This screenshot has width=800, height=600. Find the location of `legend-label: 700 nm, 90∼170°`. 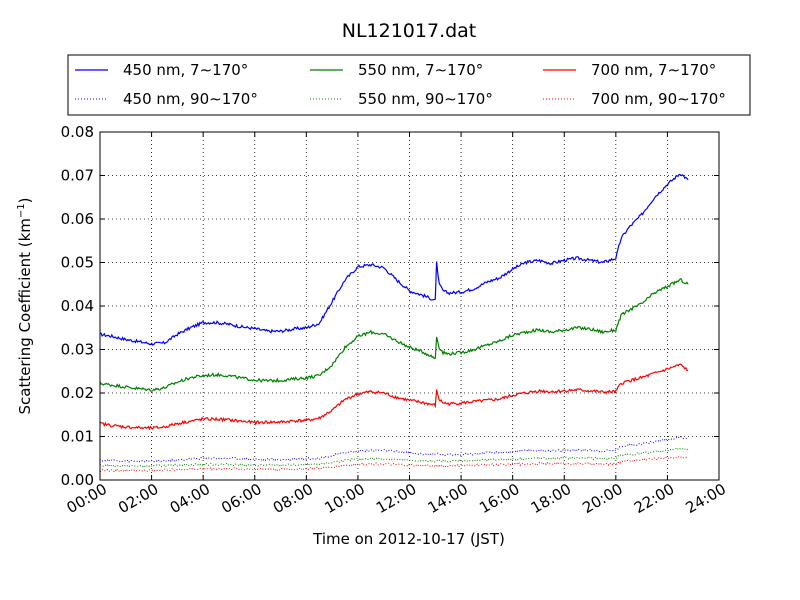

legend-label: 700 nm, 90∼170° is located at coordinates (658, 99).